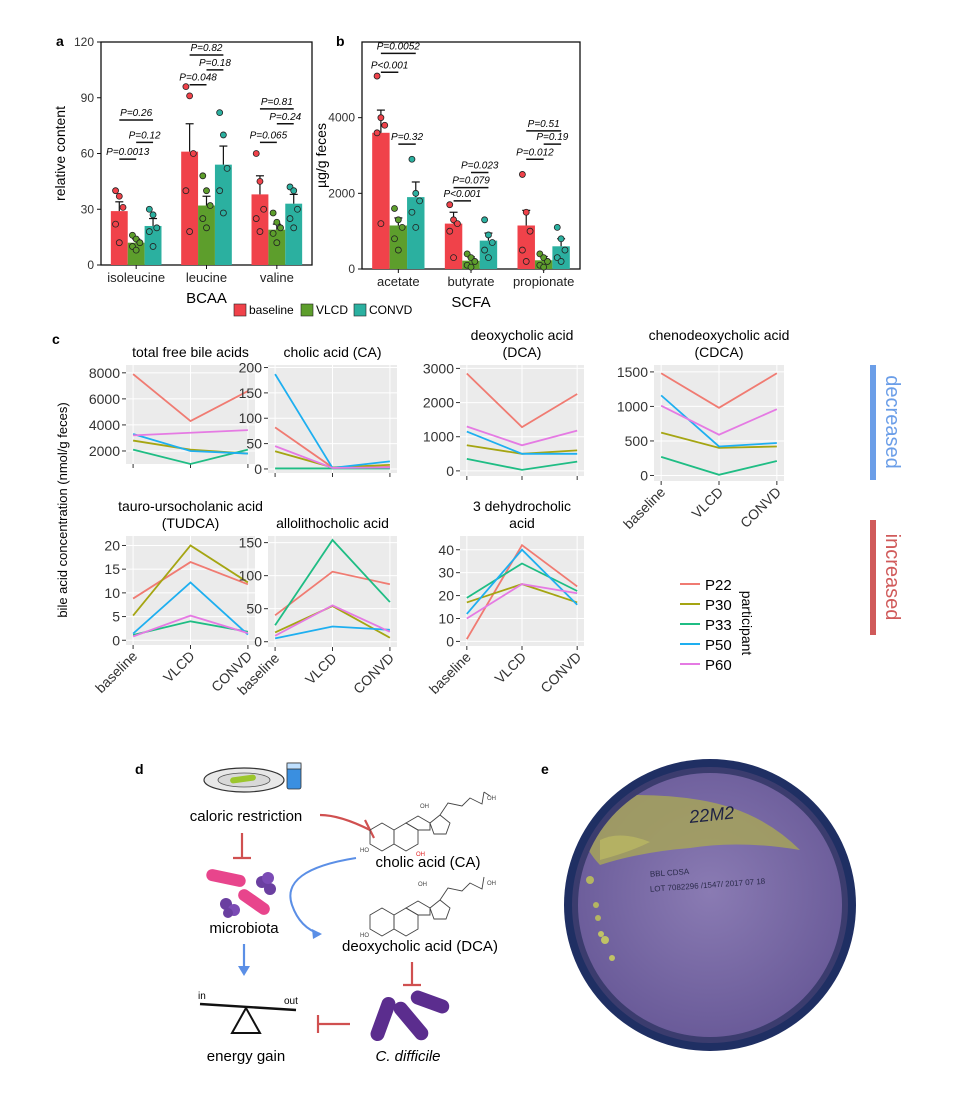 This screenshot has height=1100, width=958. I want to click on bar-vlcd-leucine, so click(206, 235).